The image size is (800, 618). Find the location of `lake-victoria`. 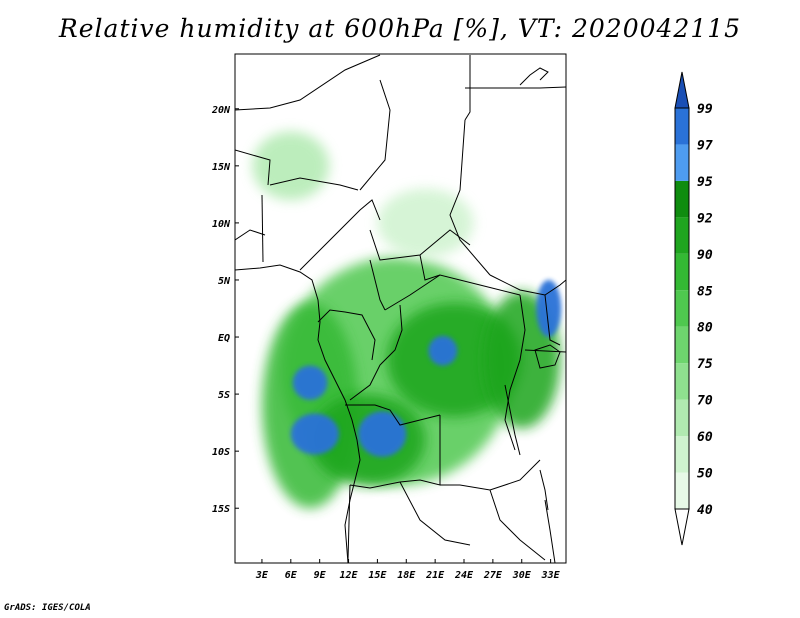

lake-victoria is located at coordinates (547, 356).